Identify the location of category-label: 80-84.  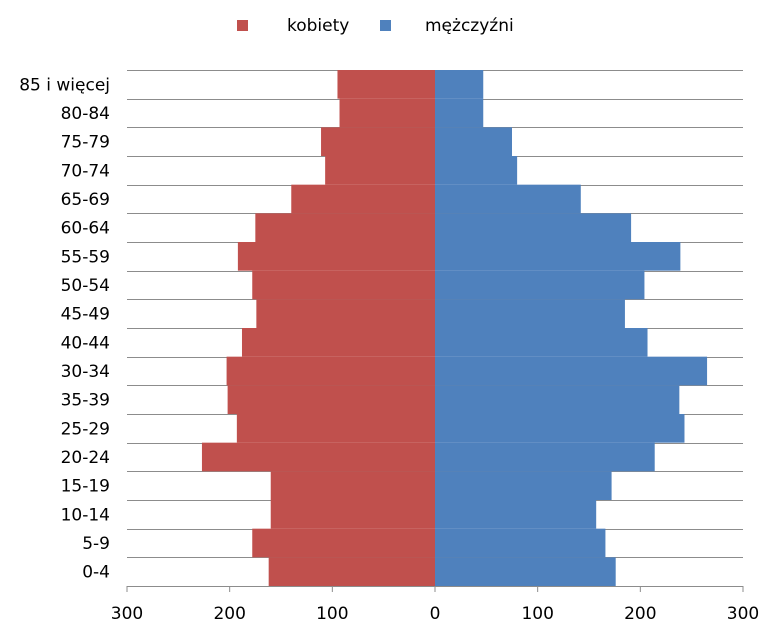
(85, 114).